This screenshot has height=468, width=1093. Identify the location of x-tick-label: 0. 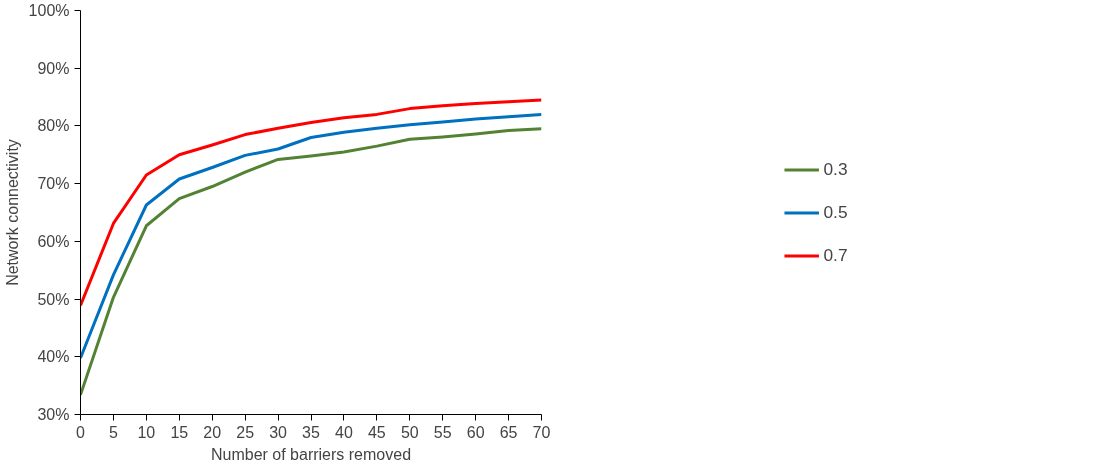
(81, 432).